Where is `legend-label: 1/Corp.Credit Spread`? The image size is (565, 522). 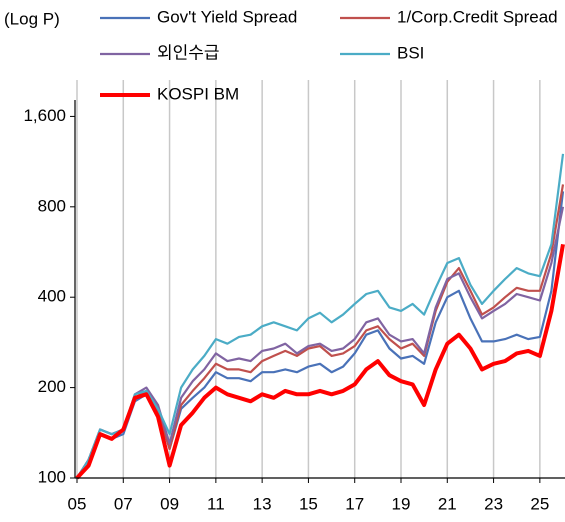
legend-label: 1/Corp.Credit Spread is located at coordinates (477, 16).